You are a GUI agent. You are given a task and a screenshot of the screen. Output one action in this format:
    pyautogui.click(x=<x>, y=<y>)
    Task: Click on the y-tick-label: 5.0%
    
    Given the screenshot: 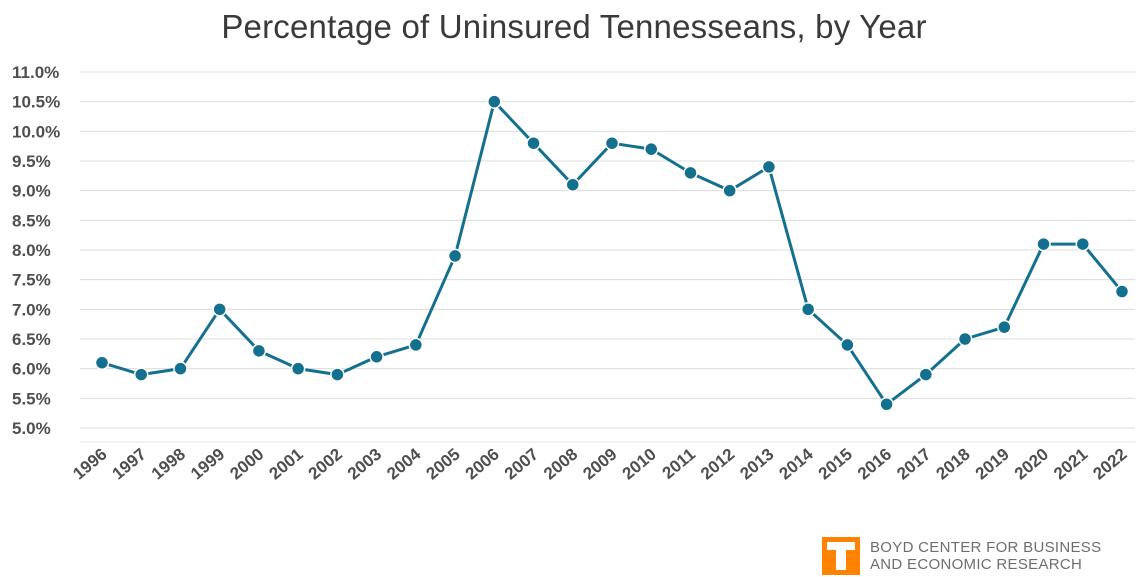 What is the action you would take?
    pyautogui.click(x=31, y=428)
    